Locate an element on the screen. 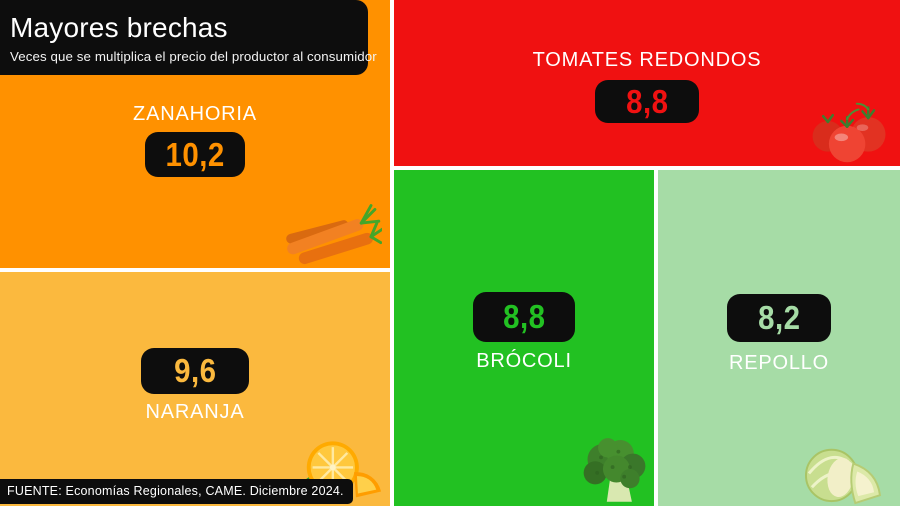  item-value-naranja: 9,6 is located at coordinates (195, 370).